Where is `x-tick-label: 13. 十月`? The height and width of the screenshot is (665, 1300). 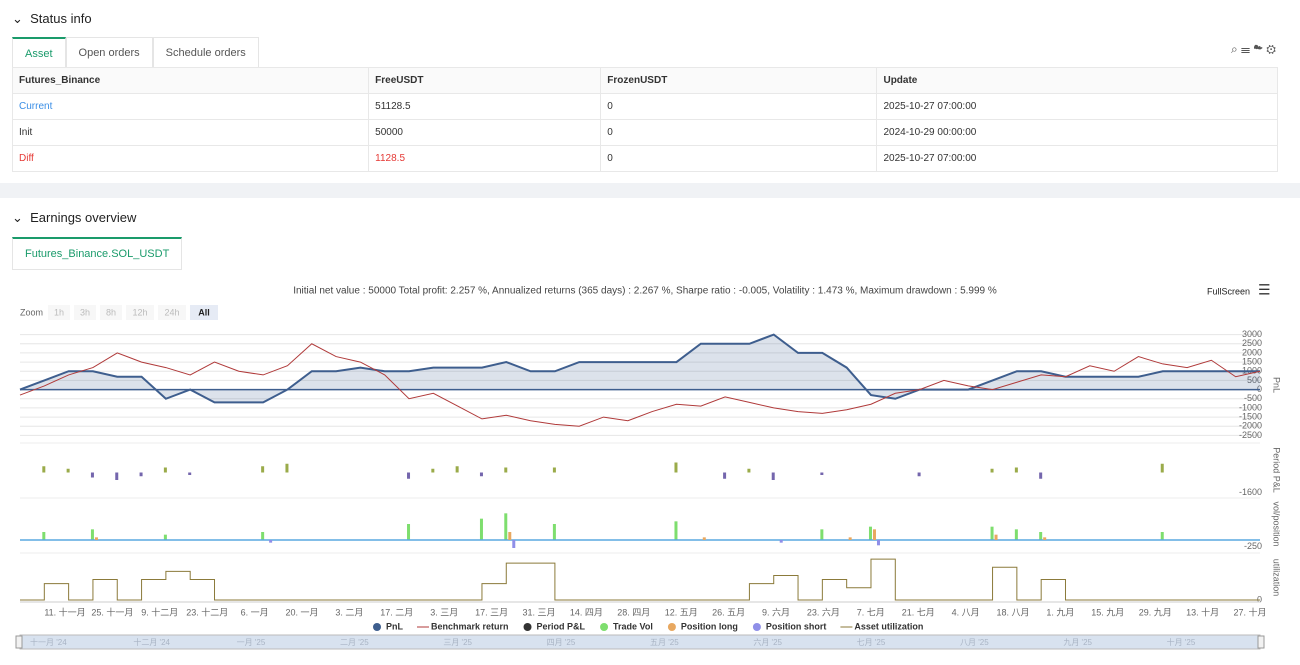 x-tick-label: 13. 十月 is located at coordinates (1202, 611).